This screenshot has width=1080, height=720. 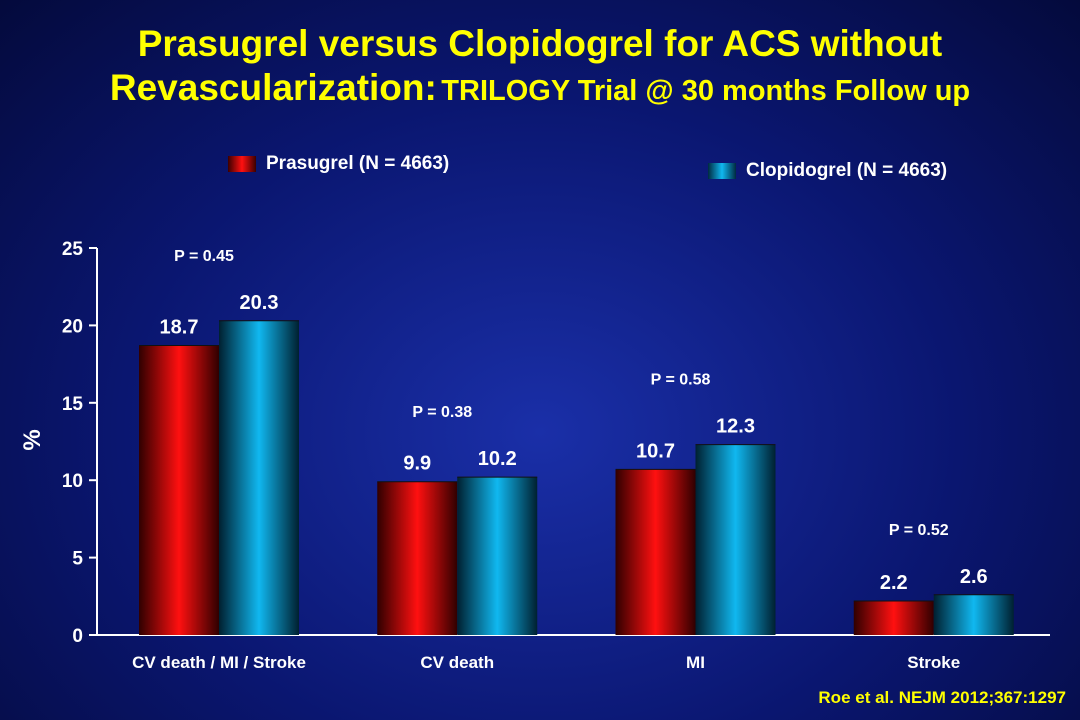 What do you see at coordinates (72, 326) in the screenshot?
I see `y-tick-label-4: 20` at bounding box center [72, 326].